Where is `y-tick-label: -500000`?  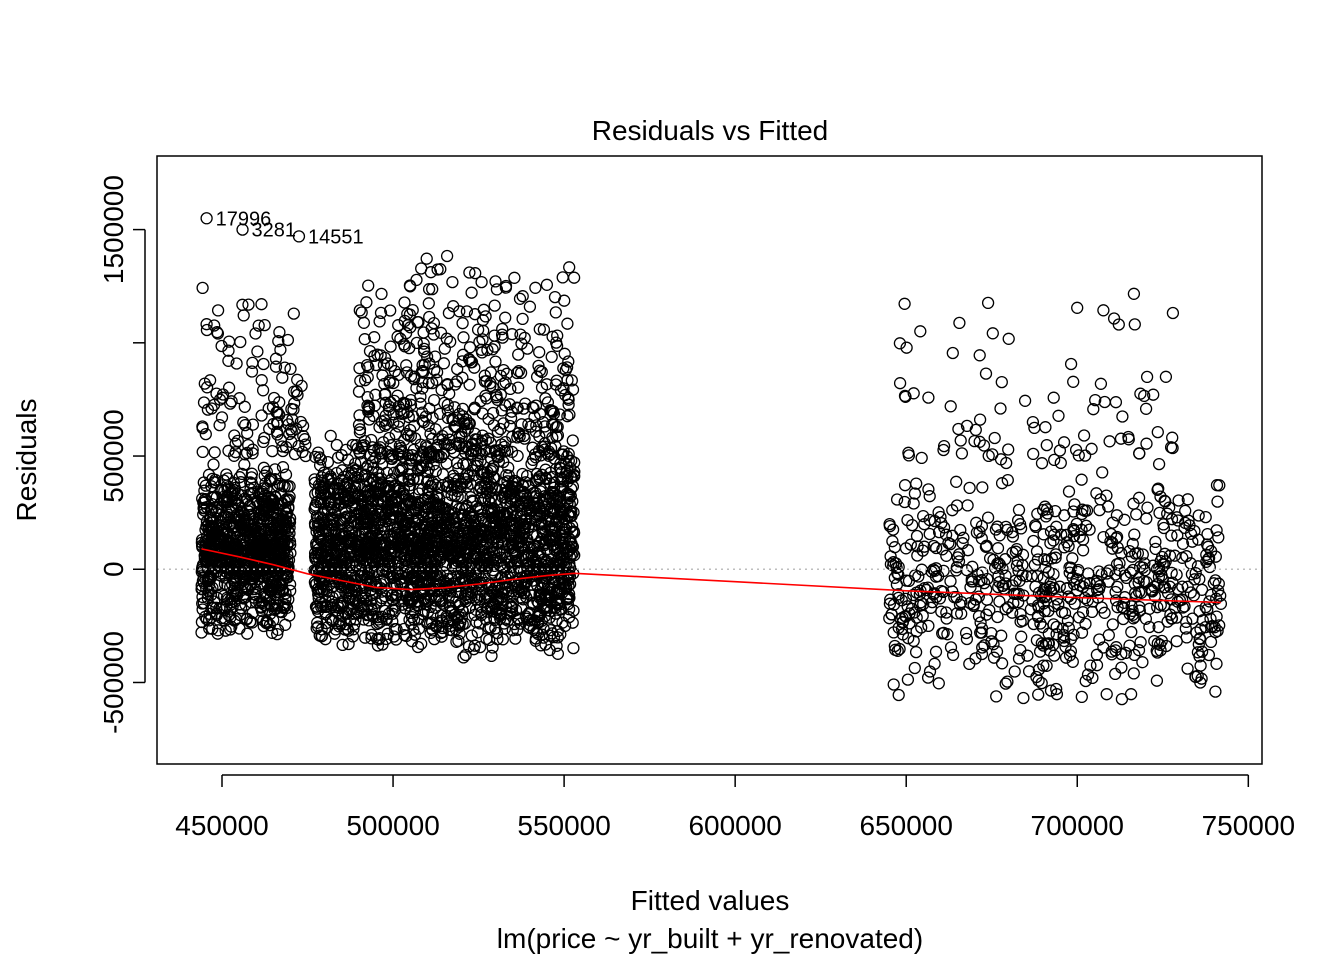 y-tick-label: -500000 is located at coordinates (113, 682).